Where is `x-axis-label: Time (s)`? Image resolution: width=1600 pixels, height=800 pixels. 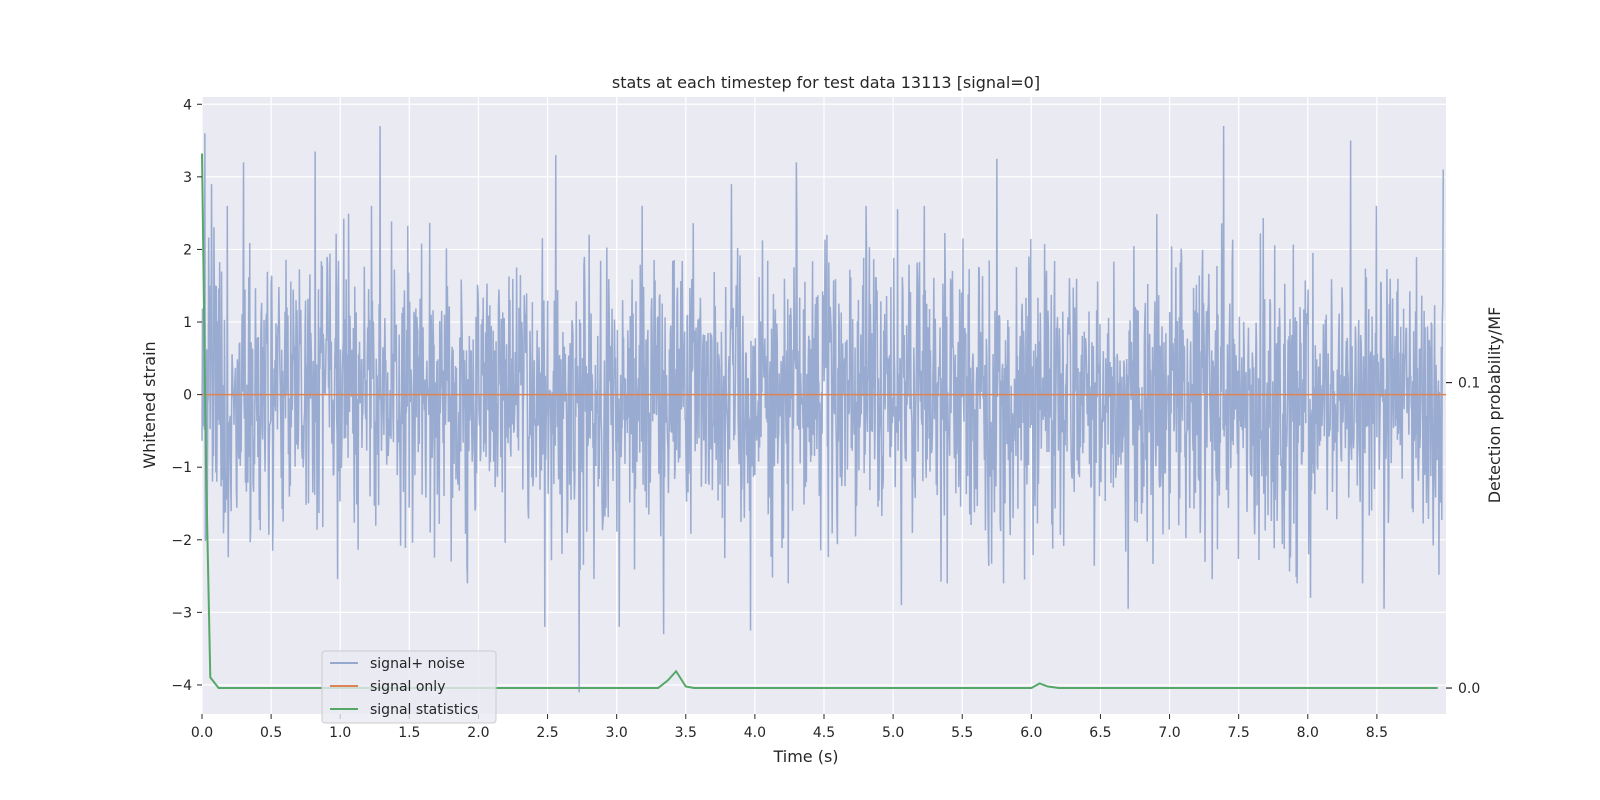
x-axis-label: Time (s) is located at coordinates (805, 756).